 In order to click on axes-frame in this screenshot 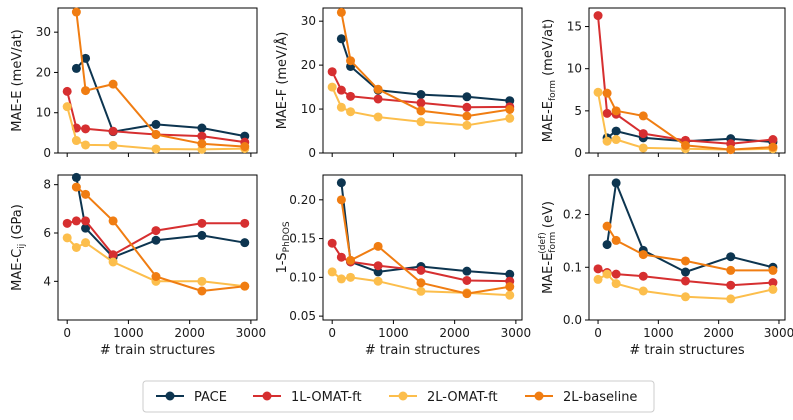, I will do `click(687, 247)`.